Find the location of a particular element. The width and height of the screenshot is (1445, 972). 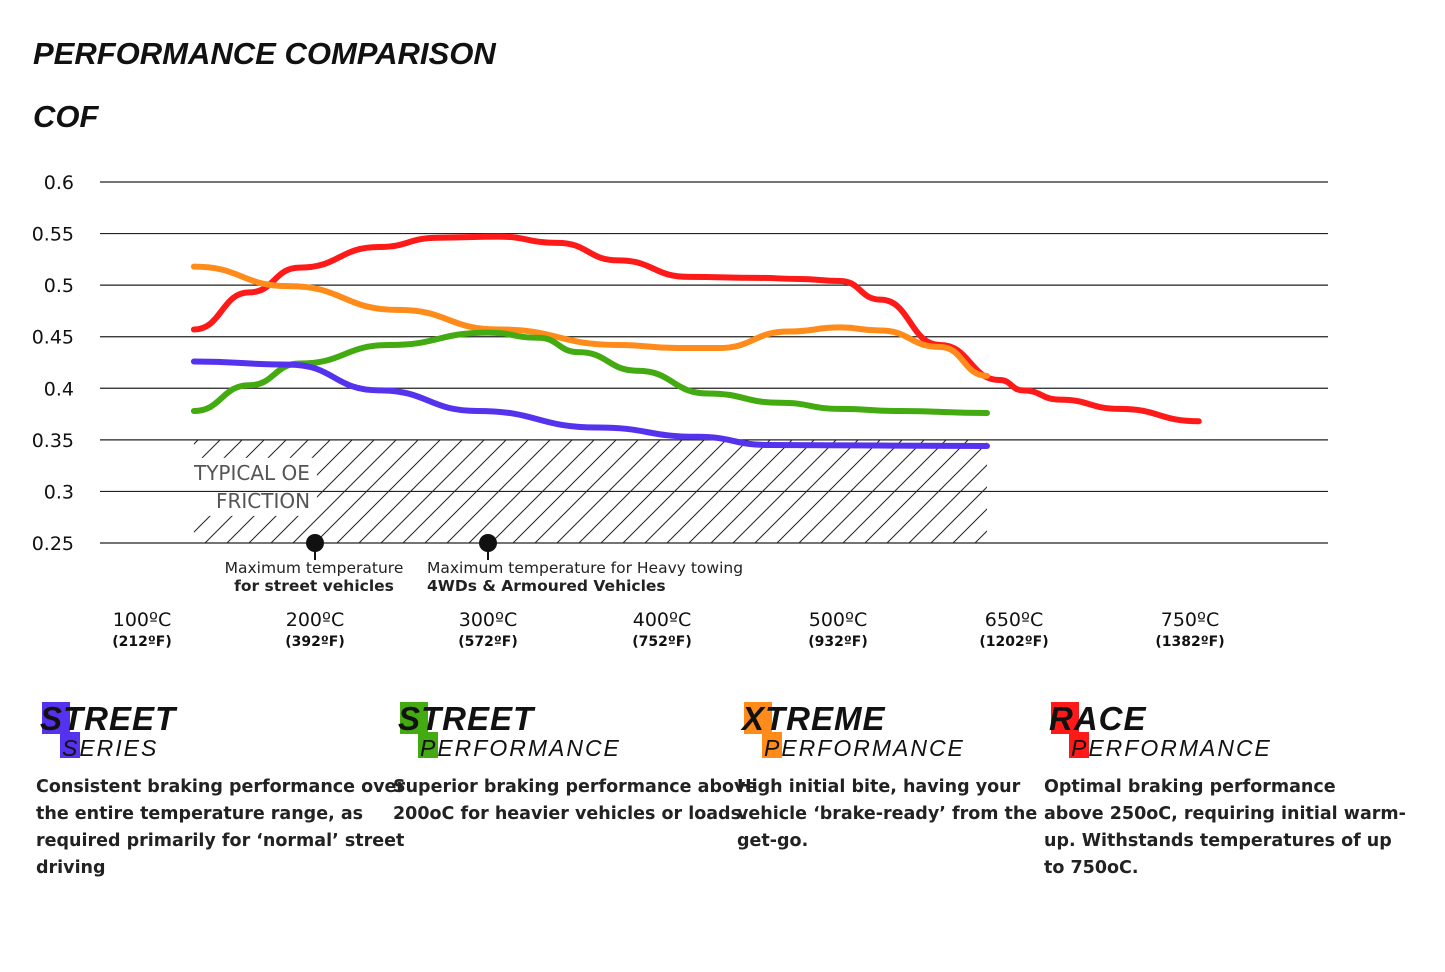

x-tick-label: 200ºC is located at coordinates (315, 620).